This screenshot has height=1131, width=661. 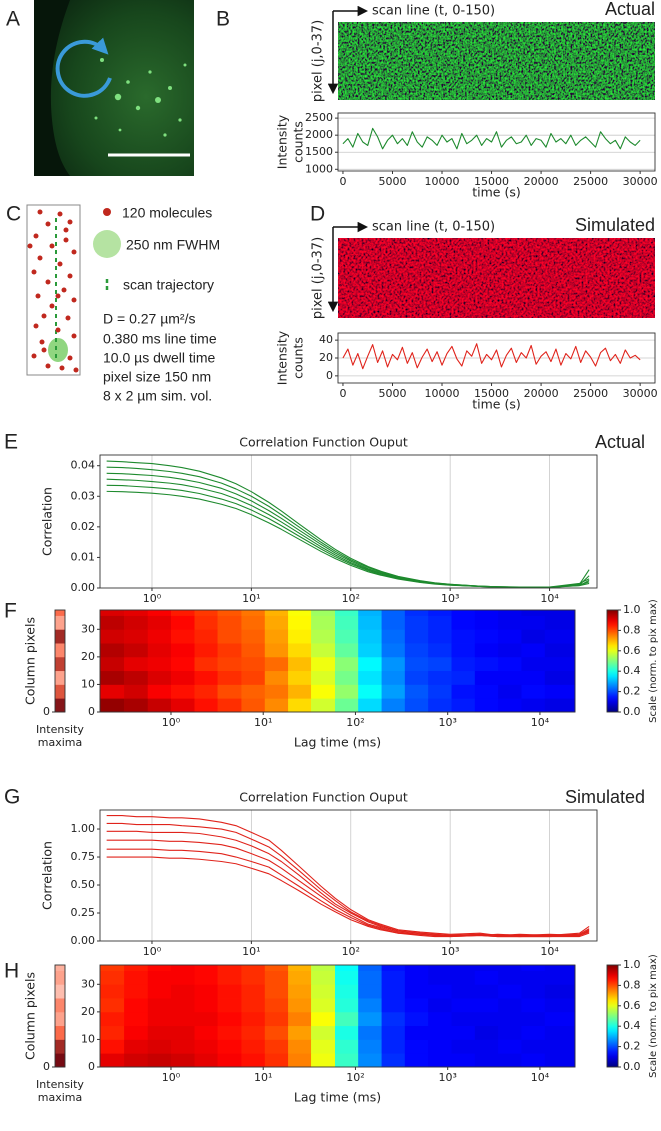 What do you see at coordinates (442, 393) in the screenshot?
I see `x-tick-label: 10000` at bounding box center [442, 393].